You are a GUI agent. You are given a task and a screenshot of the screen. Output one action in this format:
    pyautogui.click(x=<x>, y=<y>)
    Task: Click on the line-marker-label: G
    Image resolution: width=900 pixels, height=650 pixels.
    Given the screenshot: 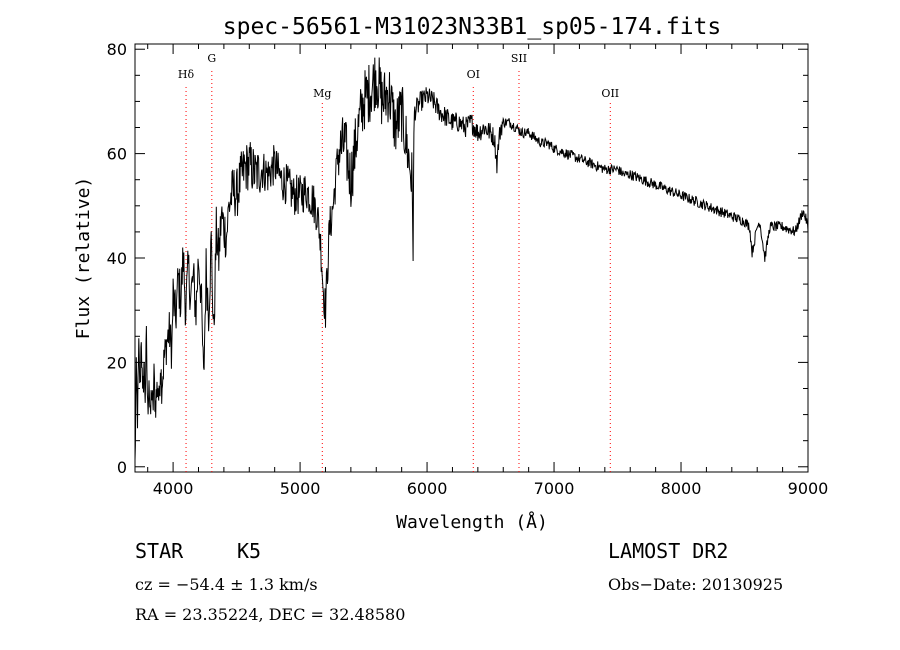 What is the action you would take?
    pyautogui.click(x=211, y=58)
    